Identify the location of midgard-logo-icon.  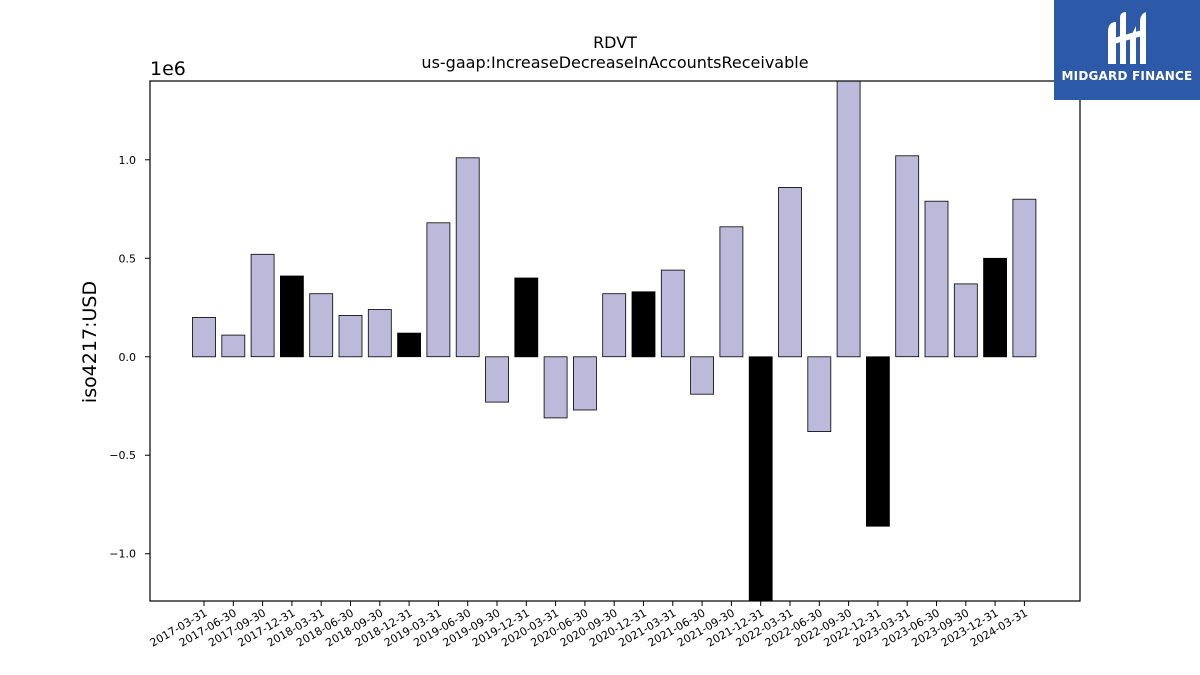
(1127, 38).